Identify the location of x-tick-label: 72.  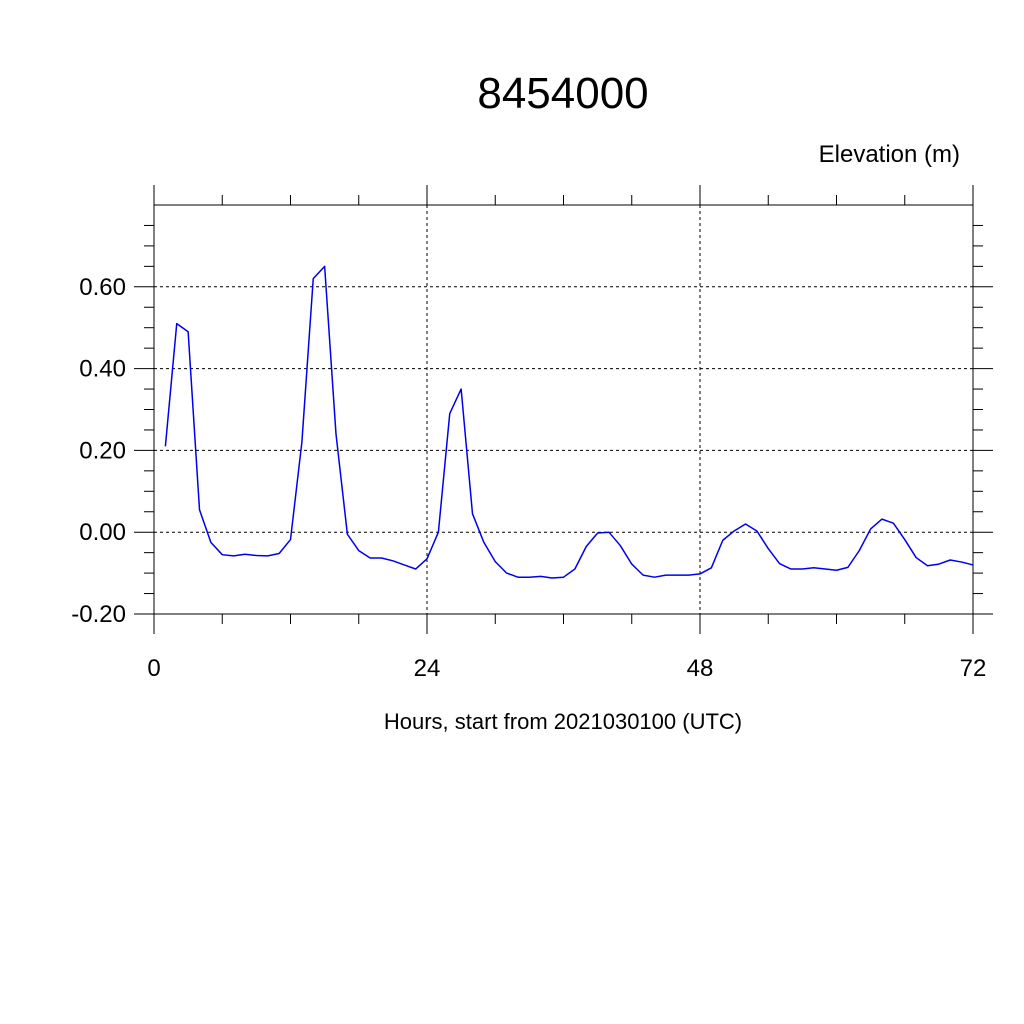
(973, 668).